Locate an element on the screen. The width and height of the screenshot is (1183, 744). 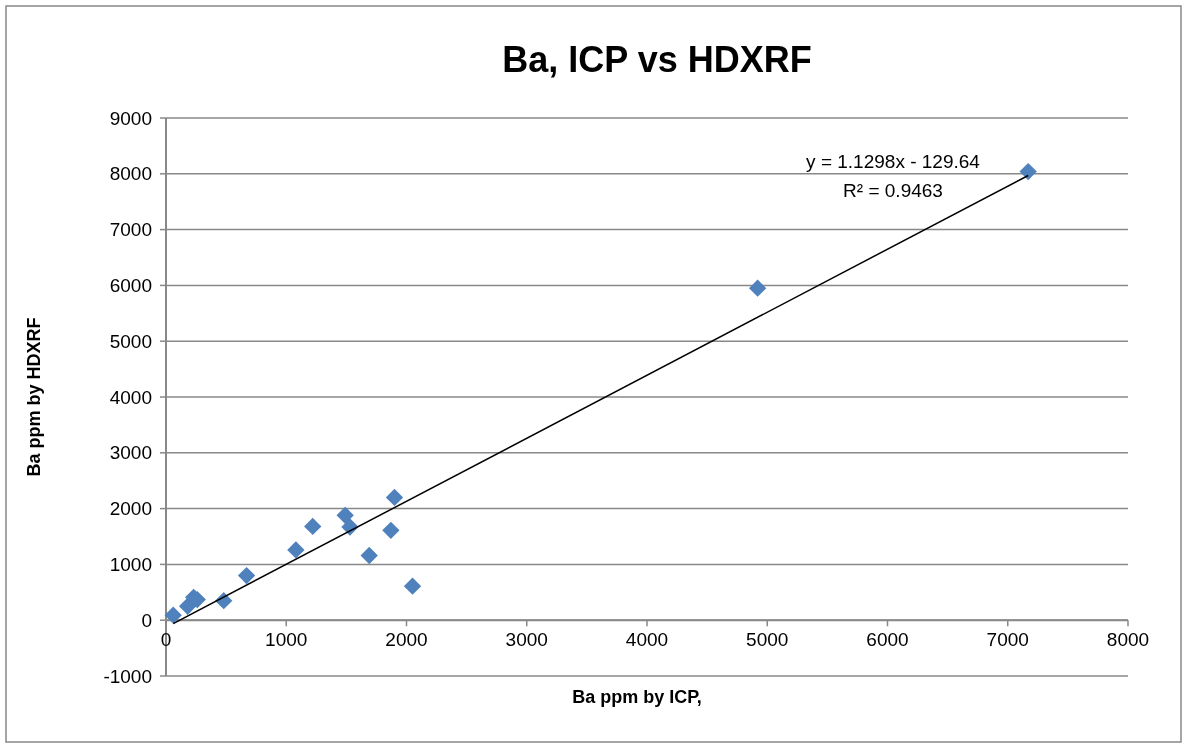
x-tick-label: 0 is located at coordinates (166, 640).